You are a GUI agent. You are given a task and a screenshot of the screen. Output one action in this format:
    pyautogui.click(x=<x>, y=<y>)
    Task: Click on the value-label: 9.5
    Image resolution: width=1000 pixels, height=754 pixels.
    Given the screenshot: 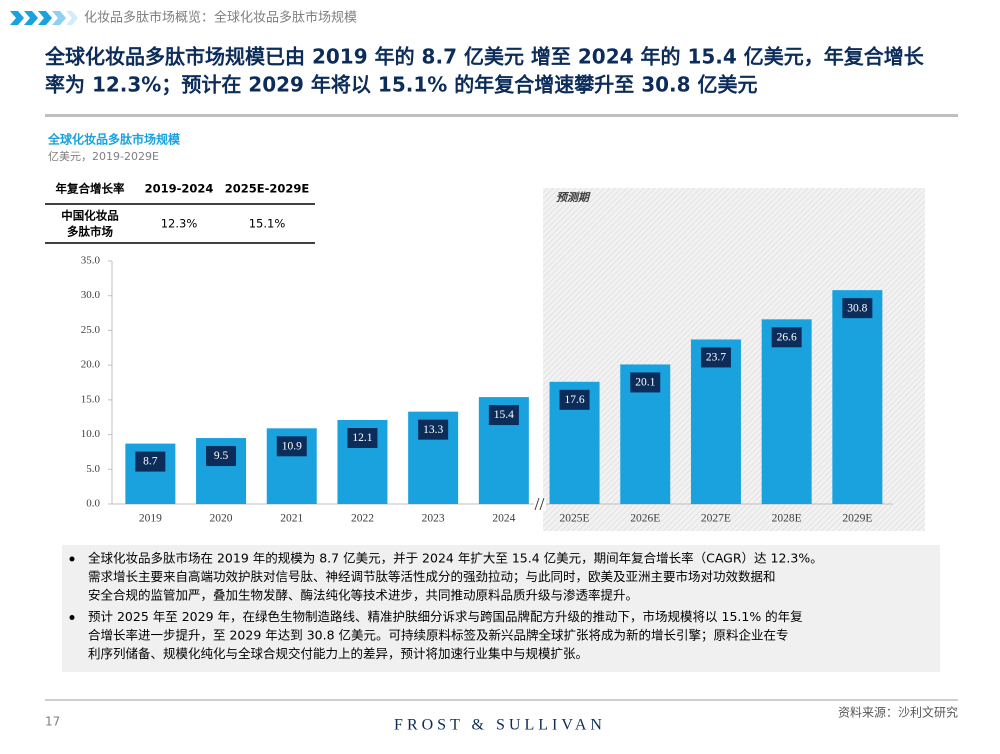 What is the action you would take?
    pyautogui.click(x=221, y=456)
    